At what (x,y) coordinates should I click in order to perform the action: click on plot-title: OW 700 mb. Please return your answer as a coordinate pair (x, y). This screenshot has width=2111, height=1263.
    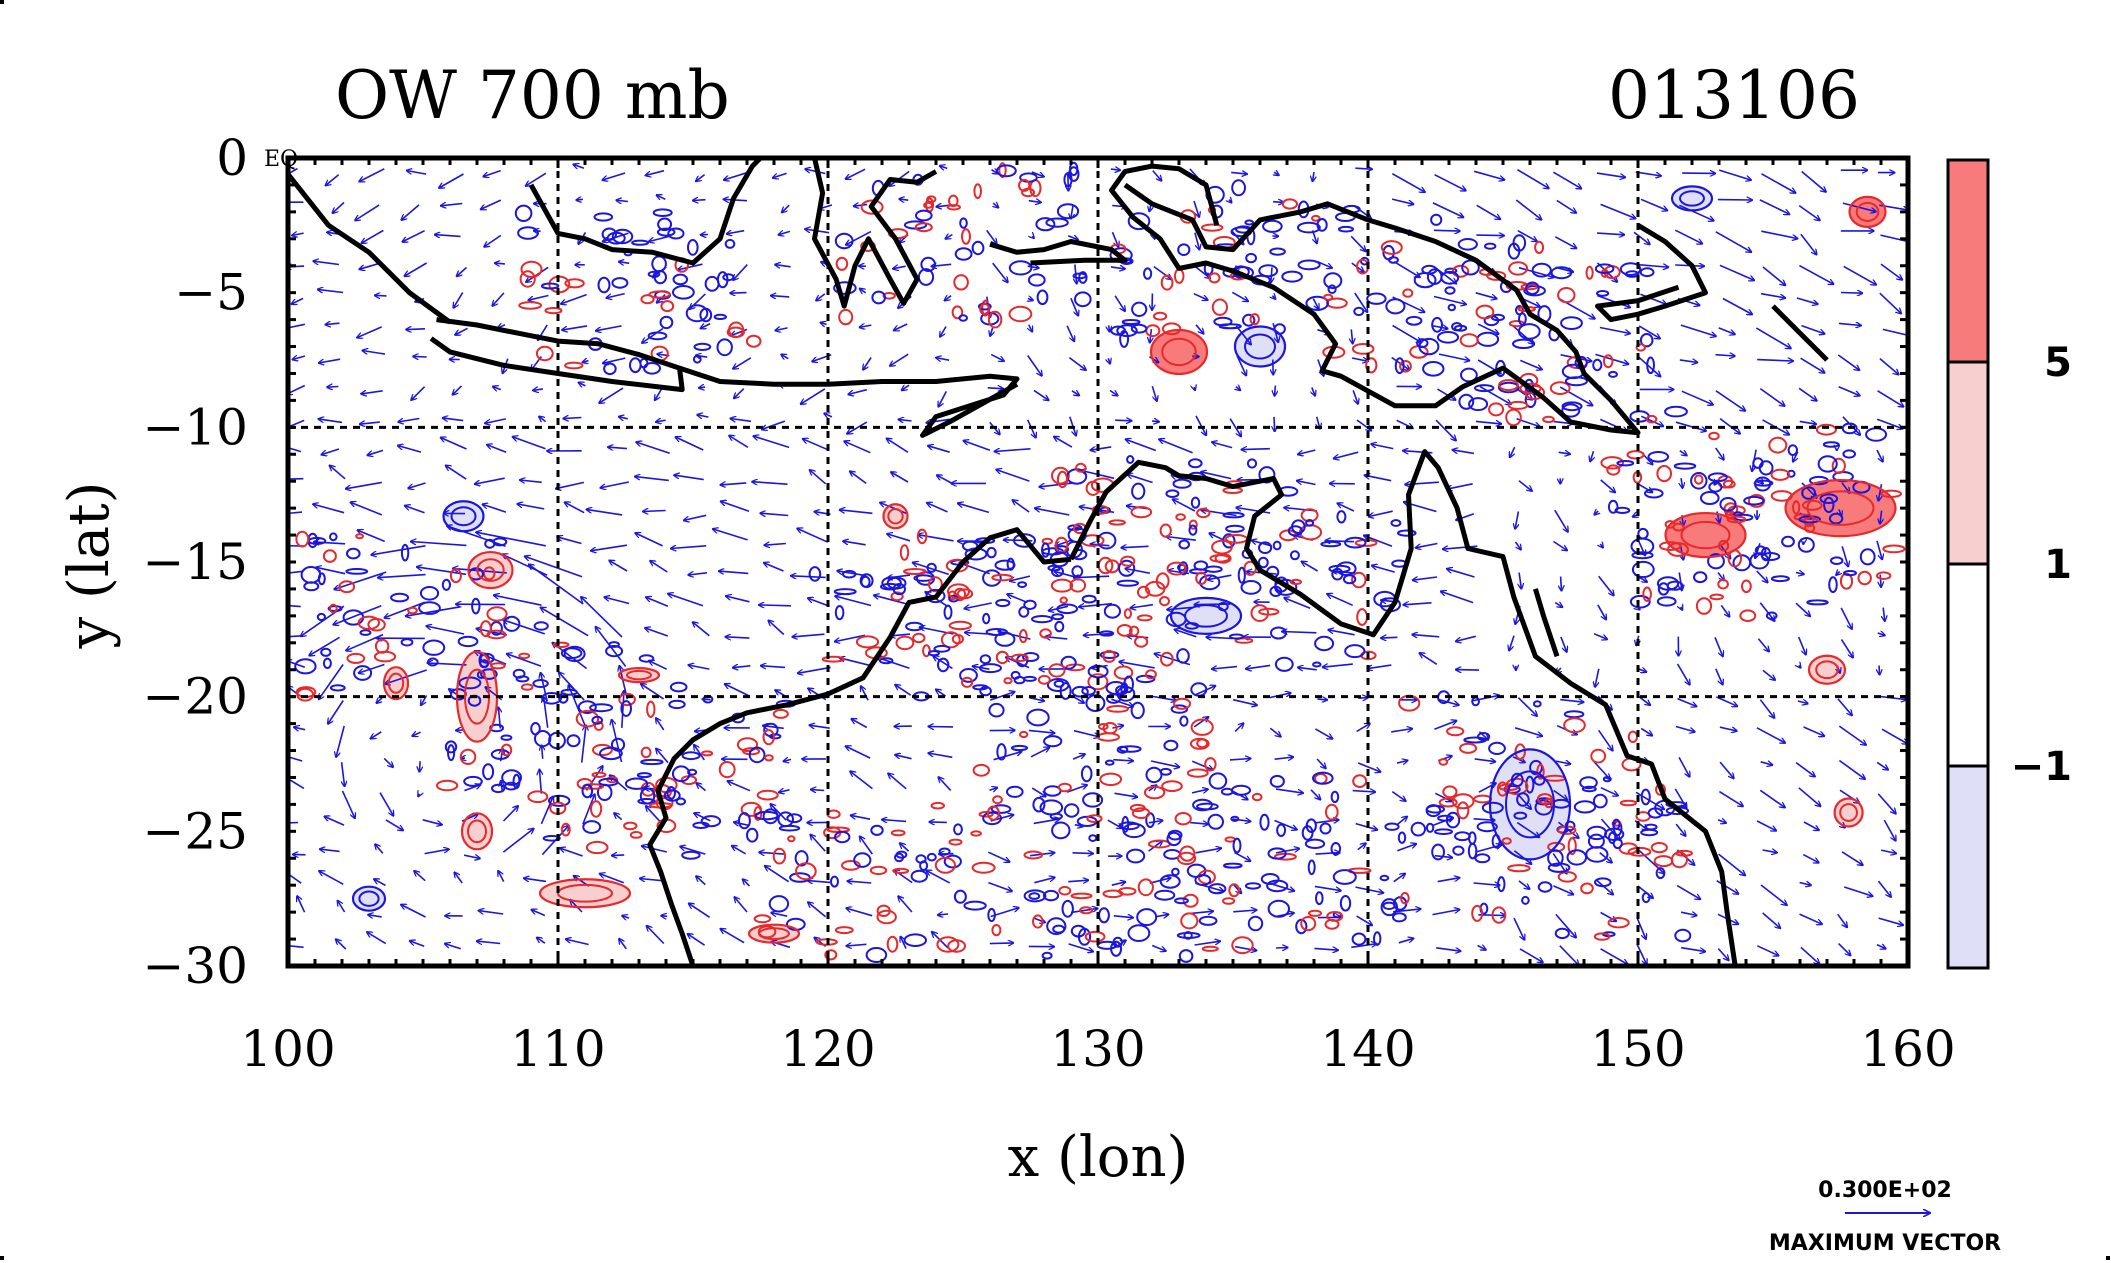
    Looking at the image, I should click on (532, 95).